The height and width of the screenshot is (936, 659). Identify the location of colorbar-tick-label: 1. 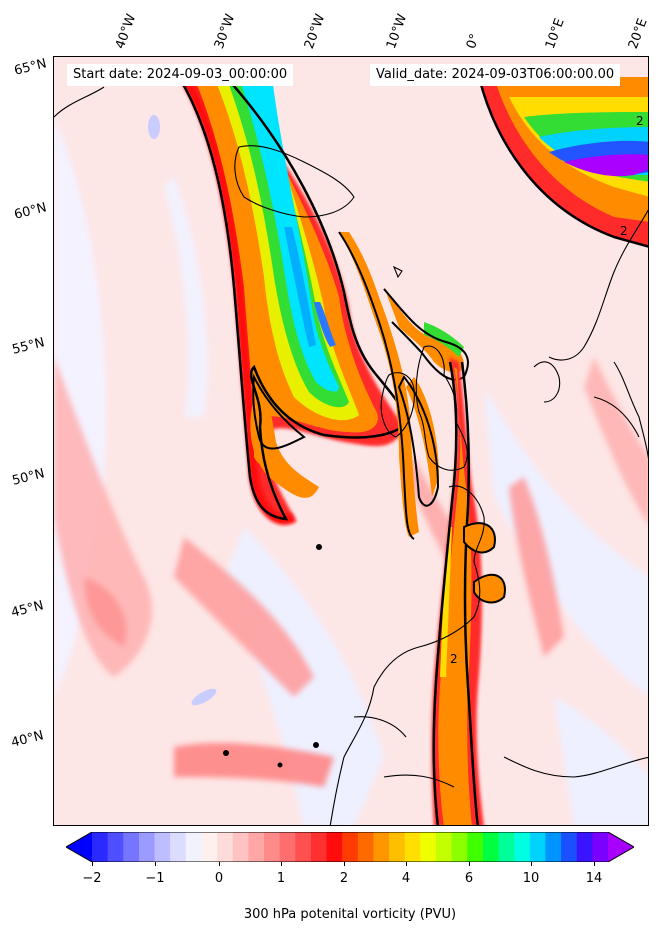
(281, 878).